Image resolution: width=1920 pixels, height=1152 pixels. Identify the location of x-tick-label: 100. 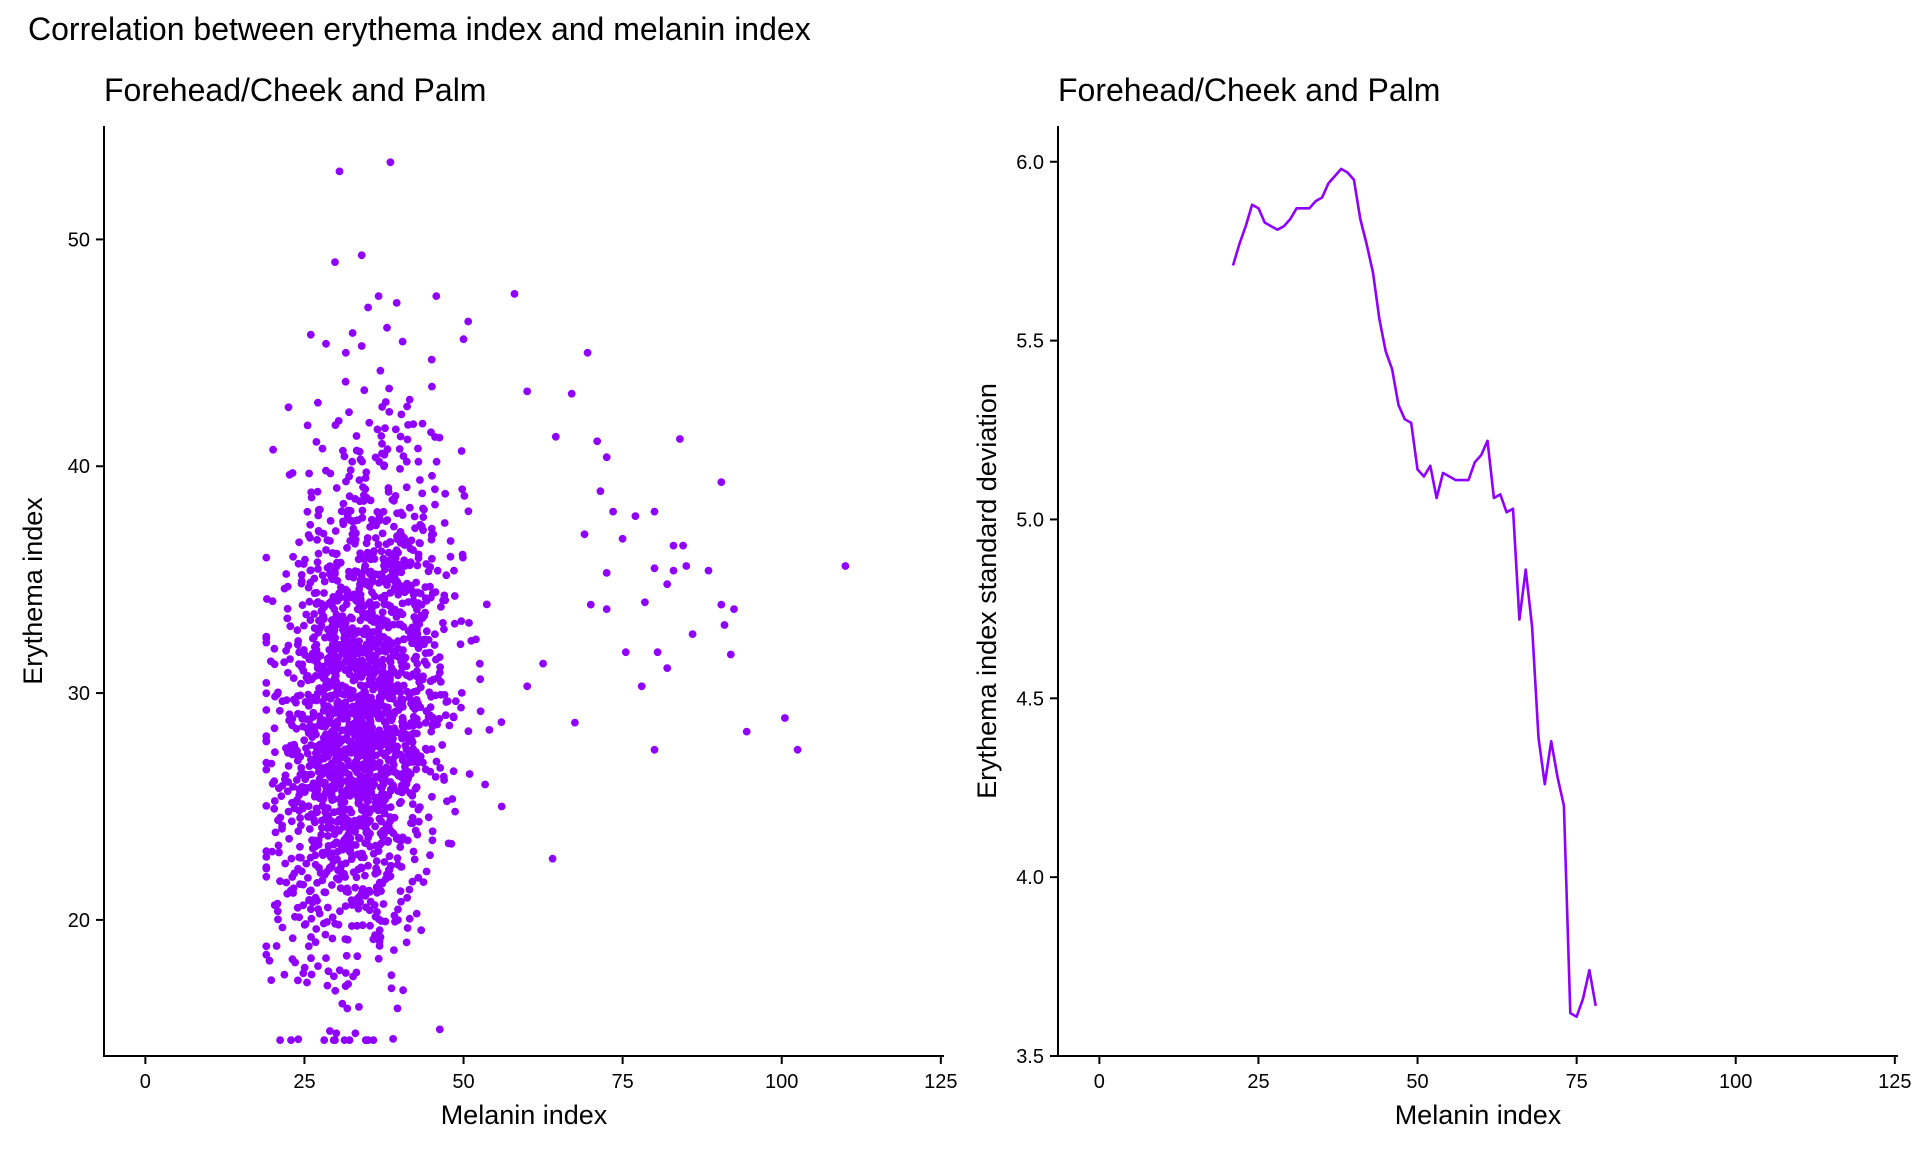
(781, 1082).